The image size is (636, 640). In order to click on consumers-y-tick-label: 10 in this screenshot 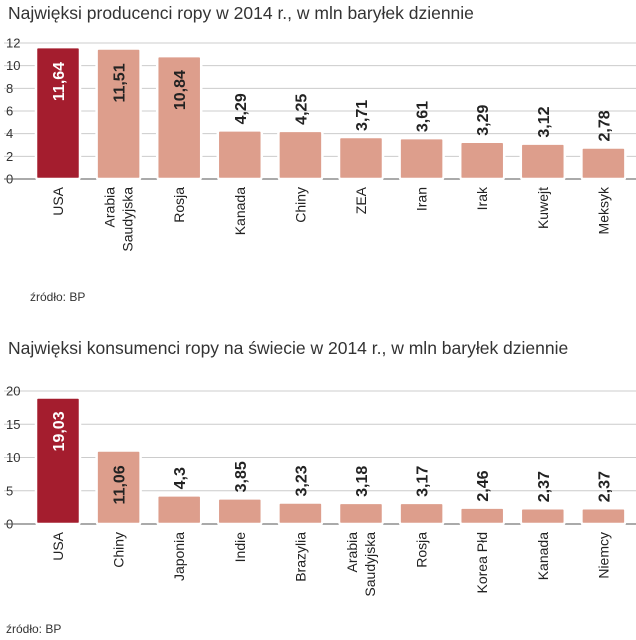, I will do `click(13, 457)`.